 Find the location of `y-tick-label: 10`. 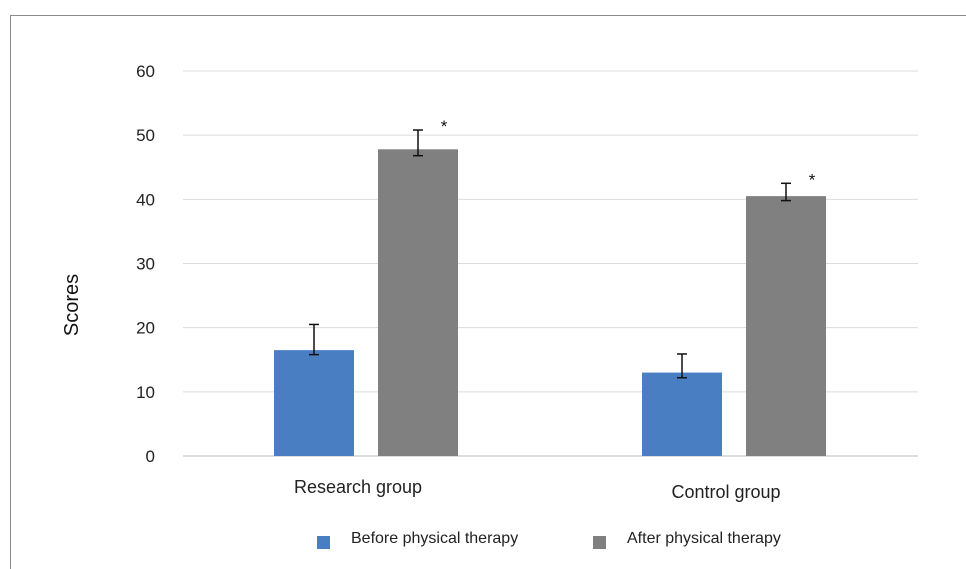

y-tick-label: 10 is located at coordinates (145, 392).